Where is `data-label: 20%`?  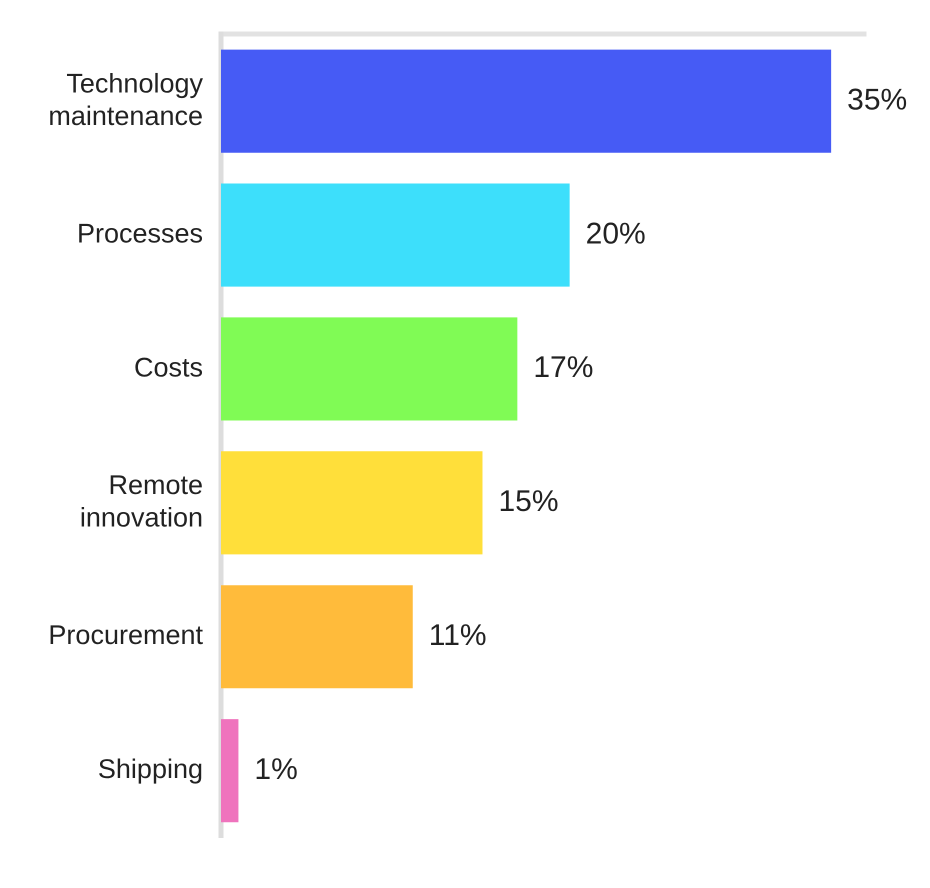 data-label: 20% is located at coordinates (616, 233).